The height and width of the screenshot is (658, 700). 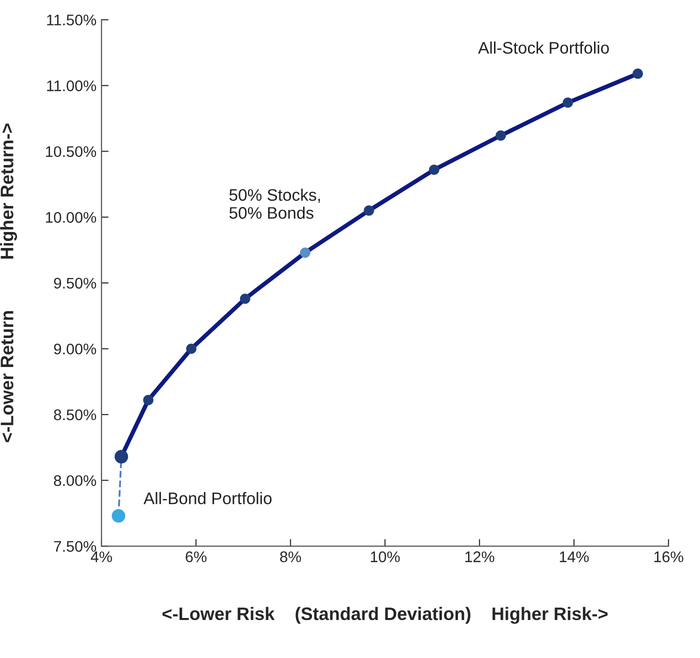 What do you see at coordinates (9, 283) in the screenshot?
I see `y-axis-title: <-Lower Return Higher Return->` at bounding box center [9, 283].